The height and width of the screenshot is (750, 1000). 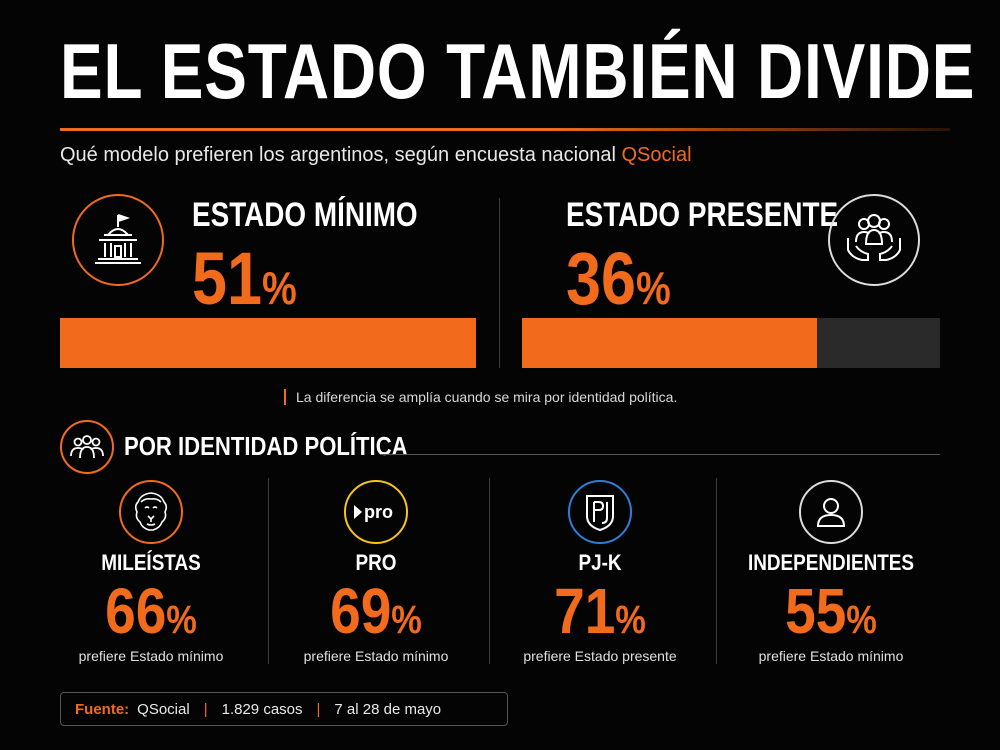 I want to click on pjk-value: 71%, so click(x=600, y=615).